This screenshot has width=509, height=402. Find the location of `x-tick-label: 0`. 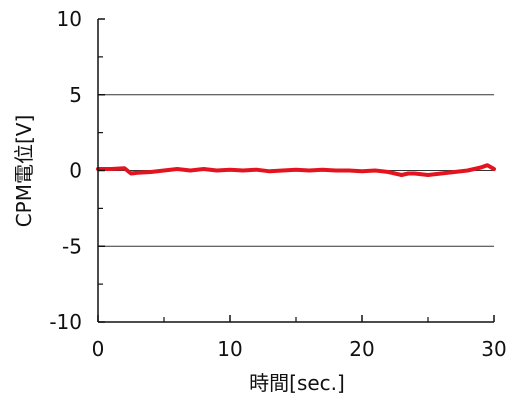

x-tick-label: 0 is located at coordinates (98, 349).